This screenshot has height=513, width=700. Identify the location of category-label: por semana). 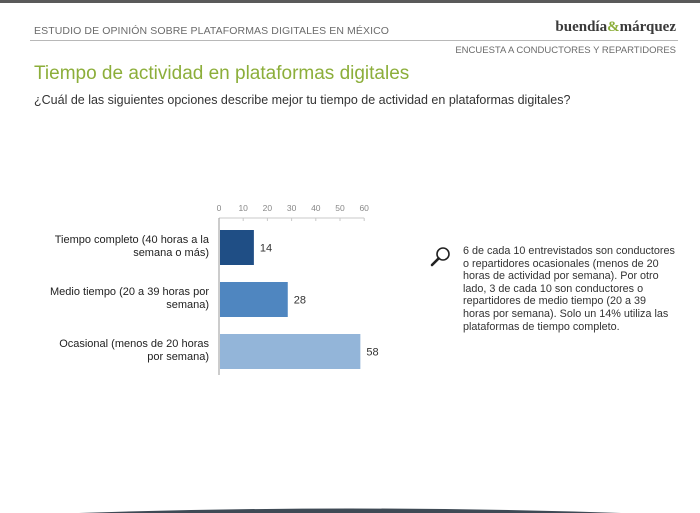
(178, 357).